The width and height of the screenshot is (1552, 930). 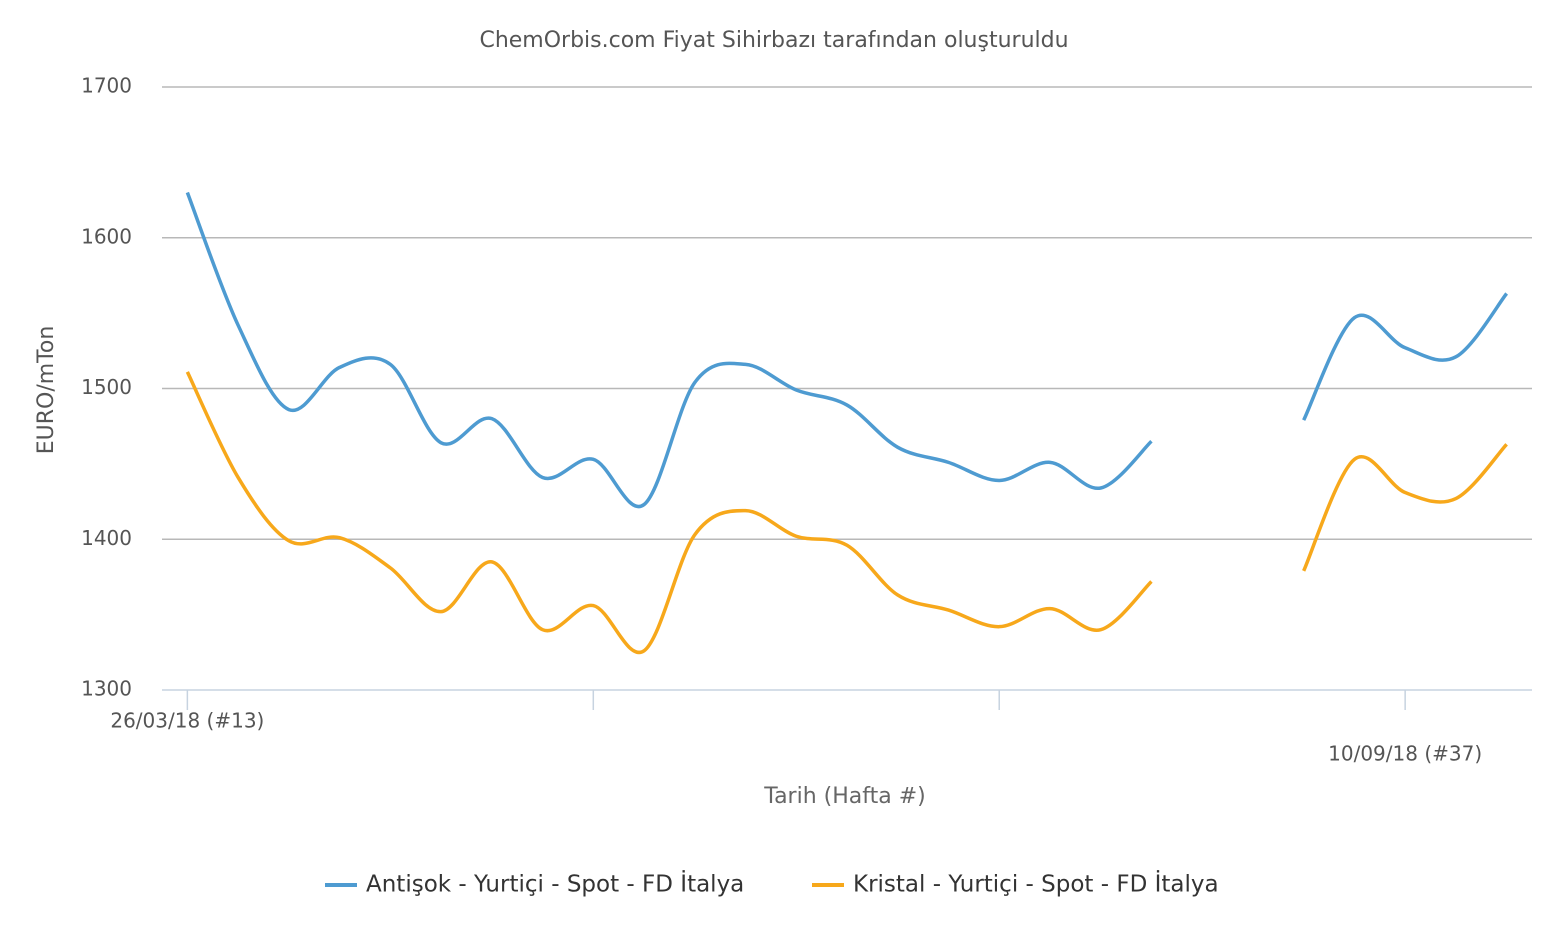 I want to click on x-axis-label: Tarih (Hafta #), so click(x=844, y=796).